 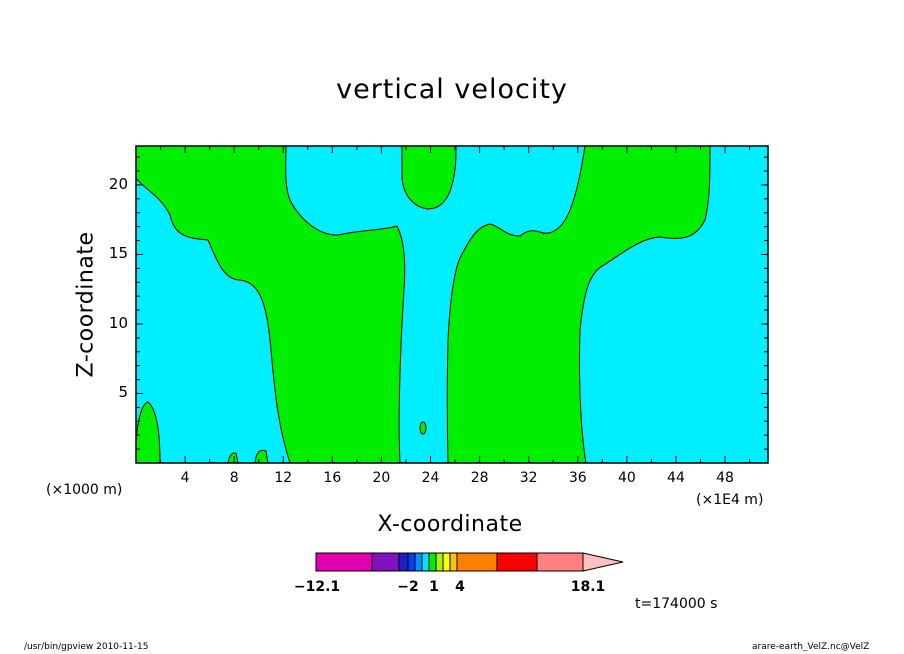 What do you see at coordinates (123, 392) in the screenshot?
I see `y-tick-label: 5` at bounding box center [123, 392].